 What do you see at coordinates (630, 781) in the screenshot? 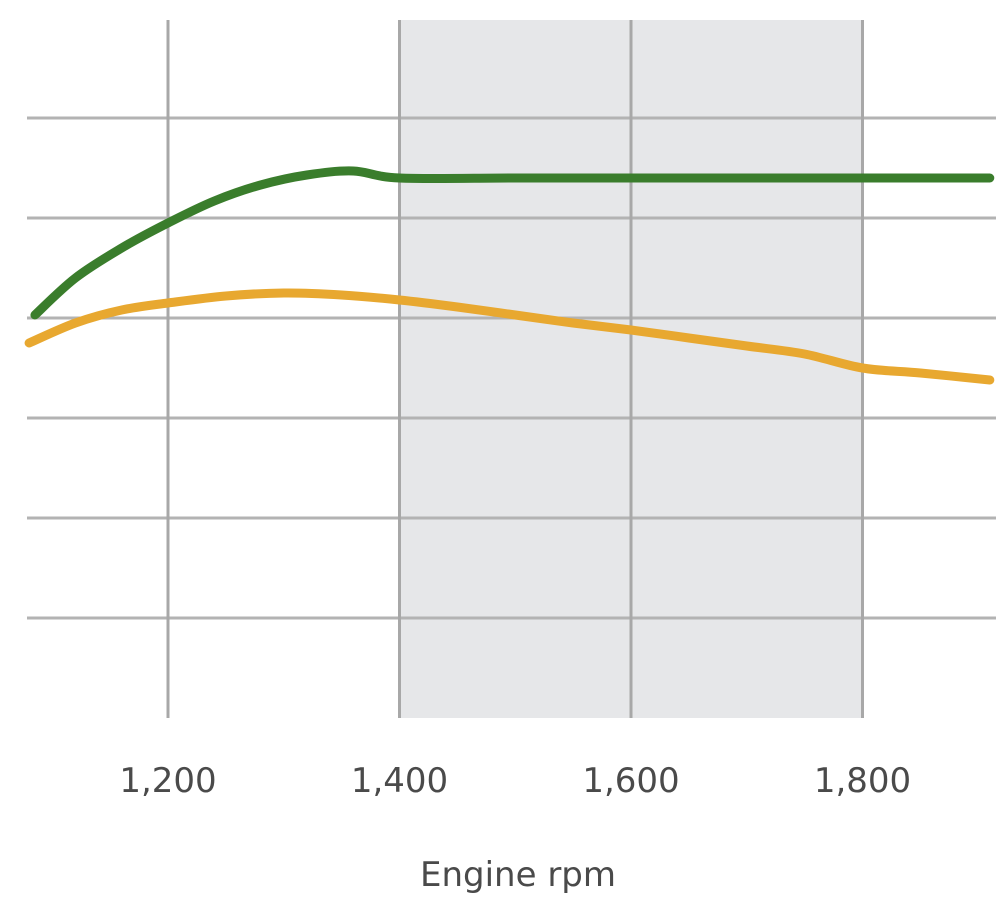
I see `x-tick-label: 1,600` at bounding box center [630, 781].